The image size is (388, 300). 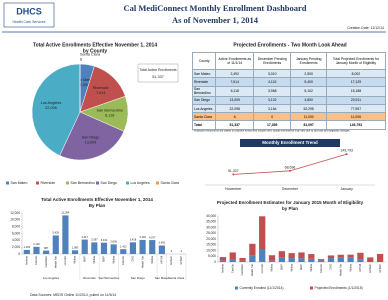 I want to click on y-tick-label: 4,000, so click(x=16, y=240).